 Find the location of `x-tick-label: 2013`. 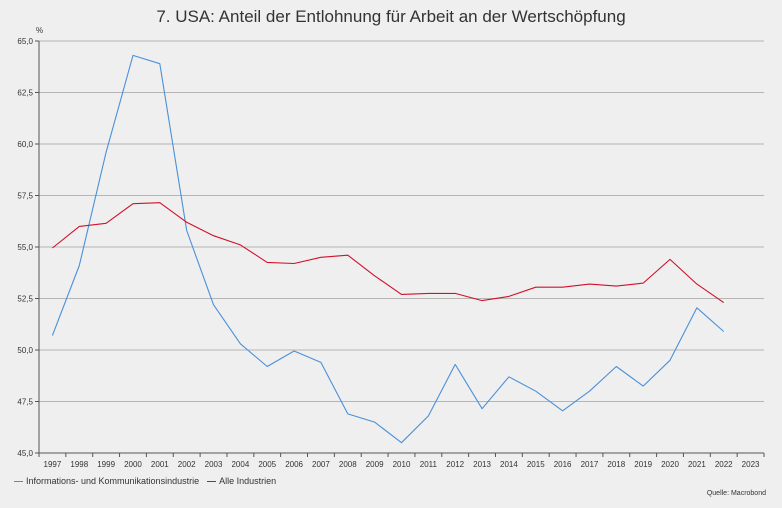

x-tick-label: 2013 is located at coordinates (482, 464).